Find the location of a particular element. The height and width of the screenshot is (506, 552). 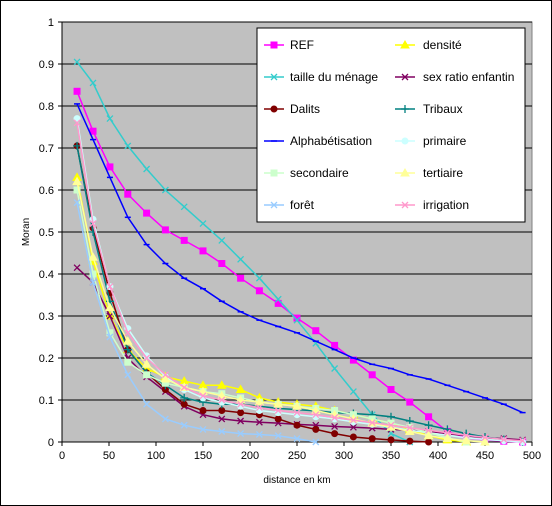

legend-entry: tertiaire is located at coordinates (429, 173).